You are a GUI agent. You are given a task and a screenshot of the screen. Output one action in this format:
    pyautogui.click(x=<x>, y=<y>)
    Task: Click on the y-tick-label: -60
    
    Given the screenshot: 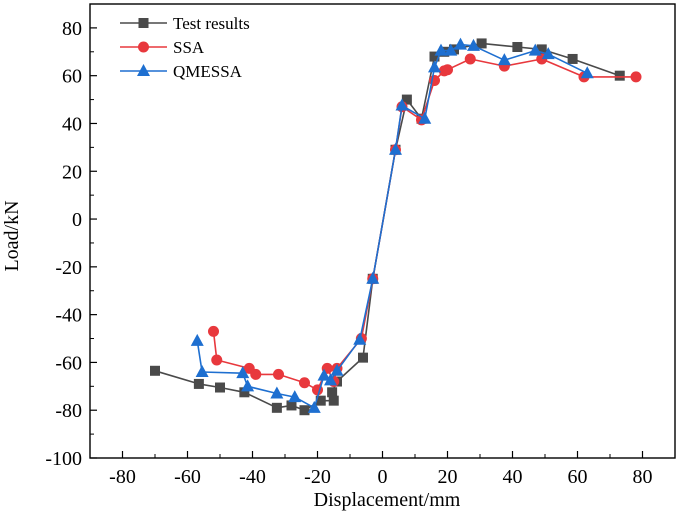 What is the action you would take?
    pyautogui.click(x=68, y=363)
    